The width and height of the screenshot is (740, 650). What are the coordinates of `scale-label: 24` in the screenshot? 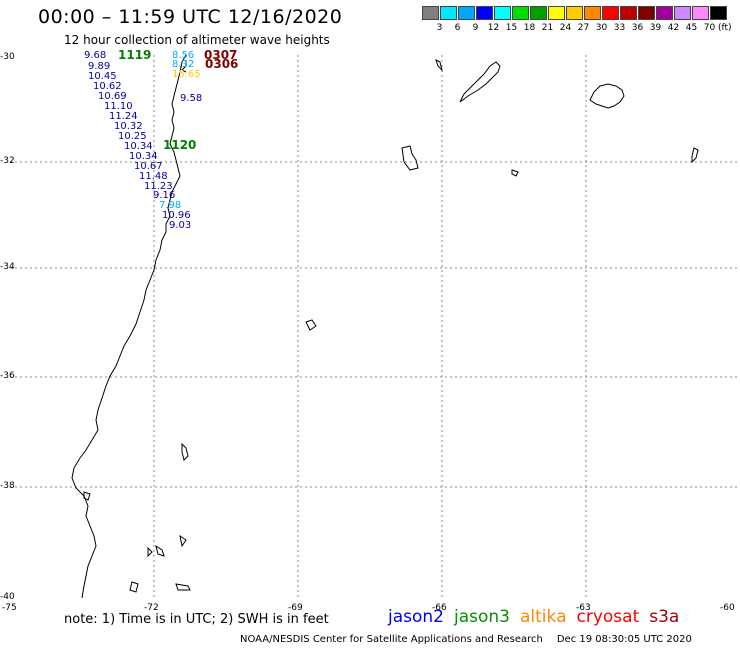 It's located at (565, 28).